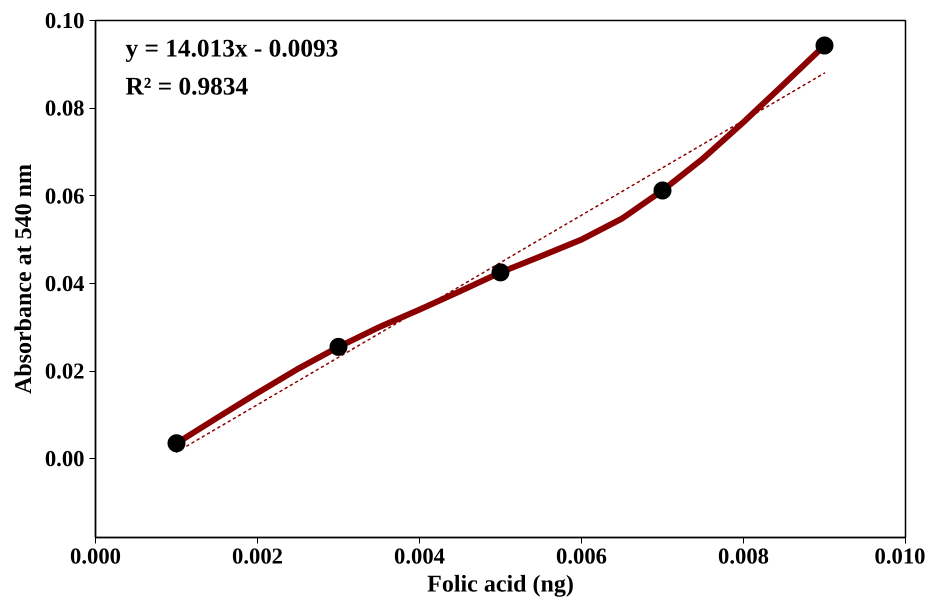  Describe the element at coordinates (900, 556) in the screenshot. I see `x-tick-label: 0.010` at that location.